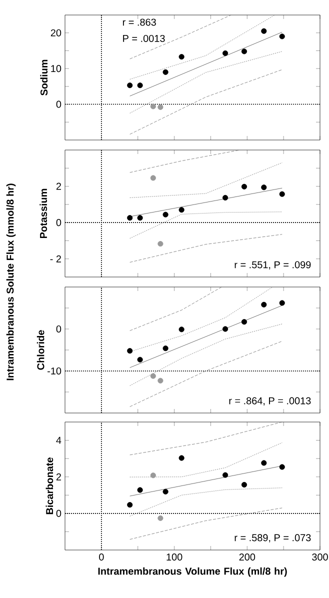 The height and width of the screenshot is (598, 329). What do you see at coordinates (44, 213) in the screenshot?
I see `y-axis-title: Potassium` at bounding box center [44, 213].